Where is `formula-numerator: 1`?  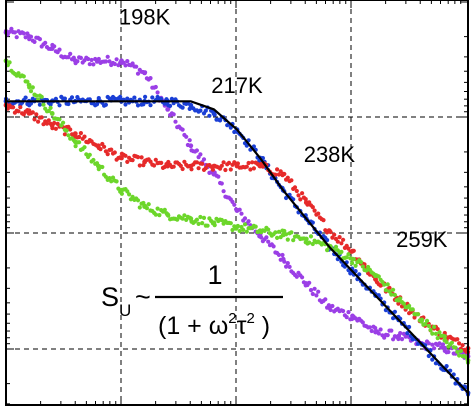 formula-numerator: 1 is located at coordinates (214, 275).